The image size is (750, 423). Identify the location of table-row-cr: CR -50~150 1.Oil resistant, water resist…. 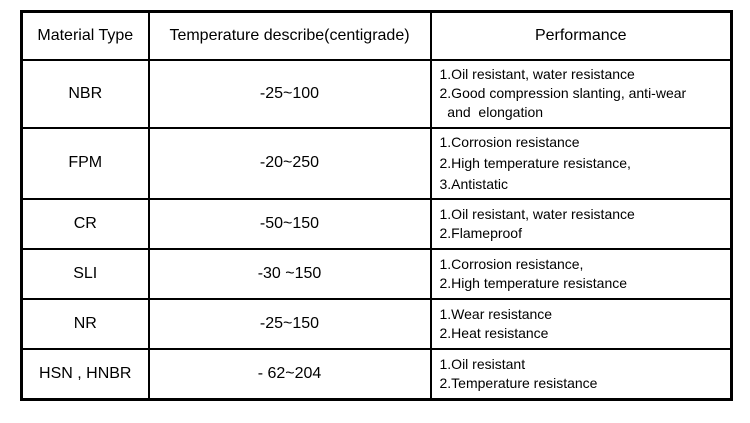
(376, 223).